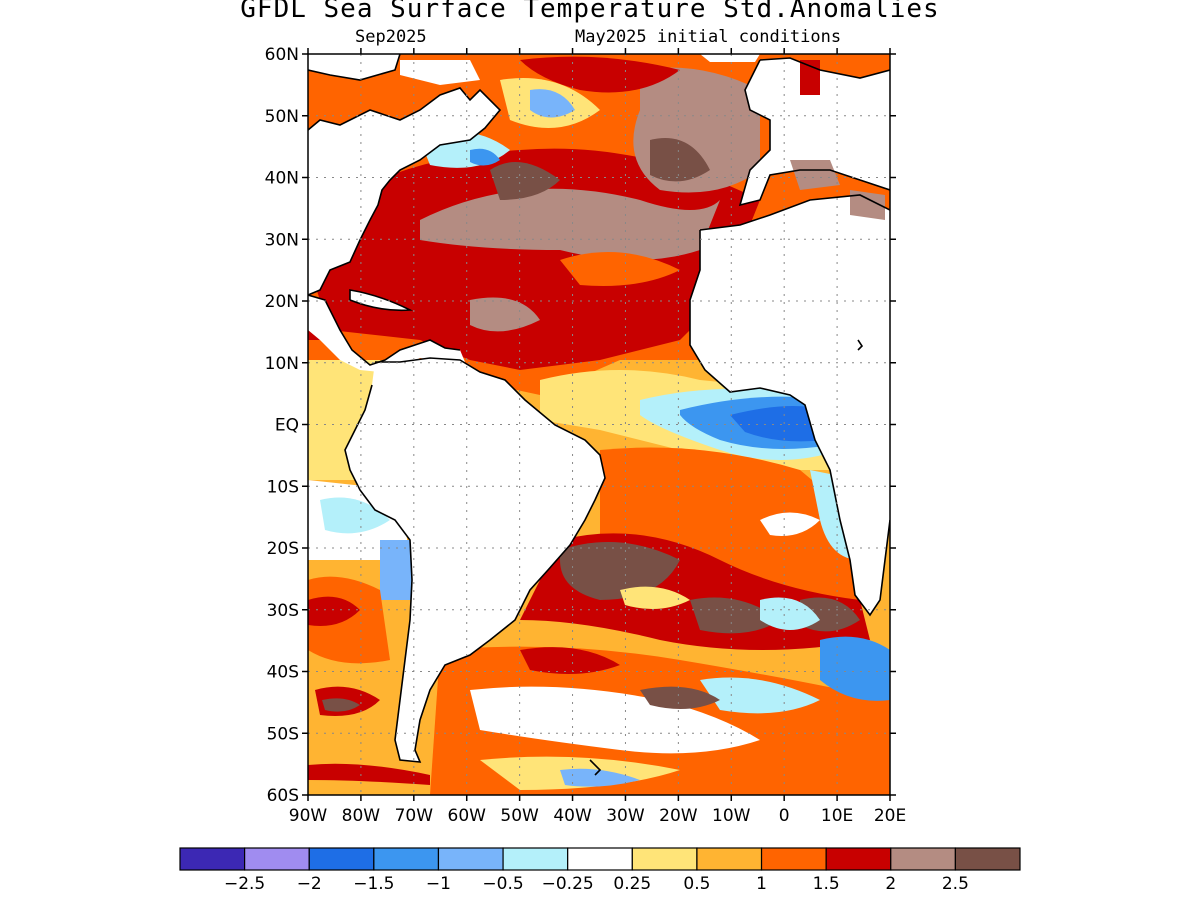 The height and width of the screenshot is (900, 1200). I want to click on colorbar, so click(600, 859).